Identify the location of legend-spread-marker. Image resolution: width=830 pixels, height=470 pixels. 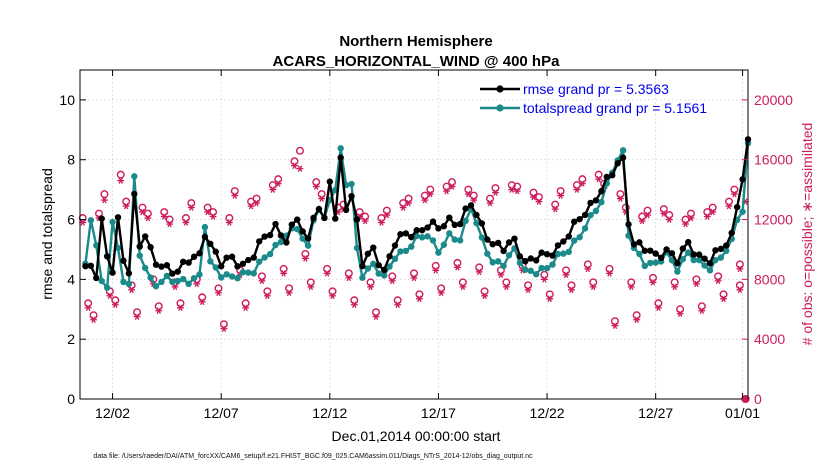
(500, 108).